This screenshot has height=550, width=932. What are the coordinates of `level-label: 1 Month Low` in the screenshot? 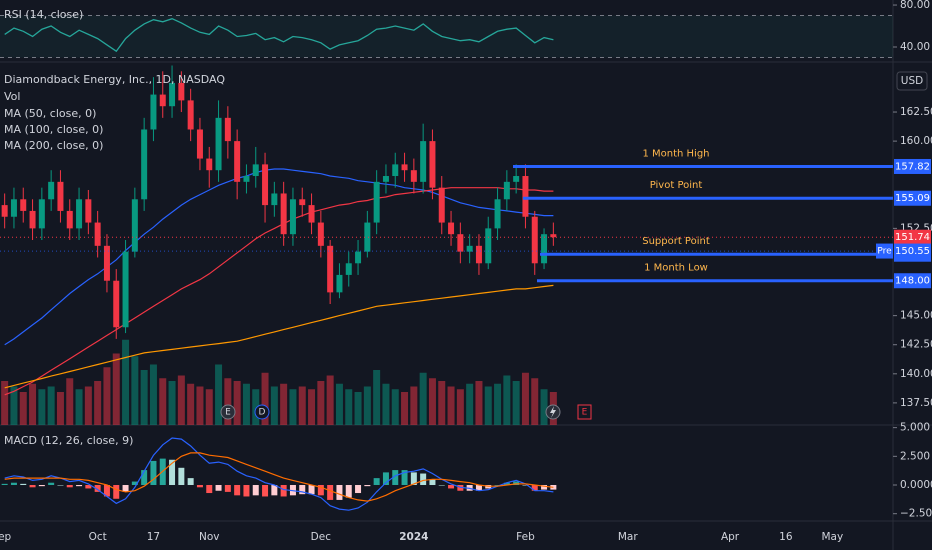 It's located at (676, 268).